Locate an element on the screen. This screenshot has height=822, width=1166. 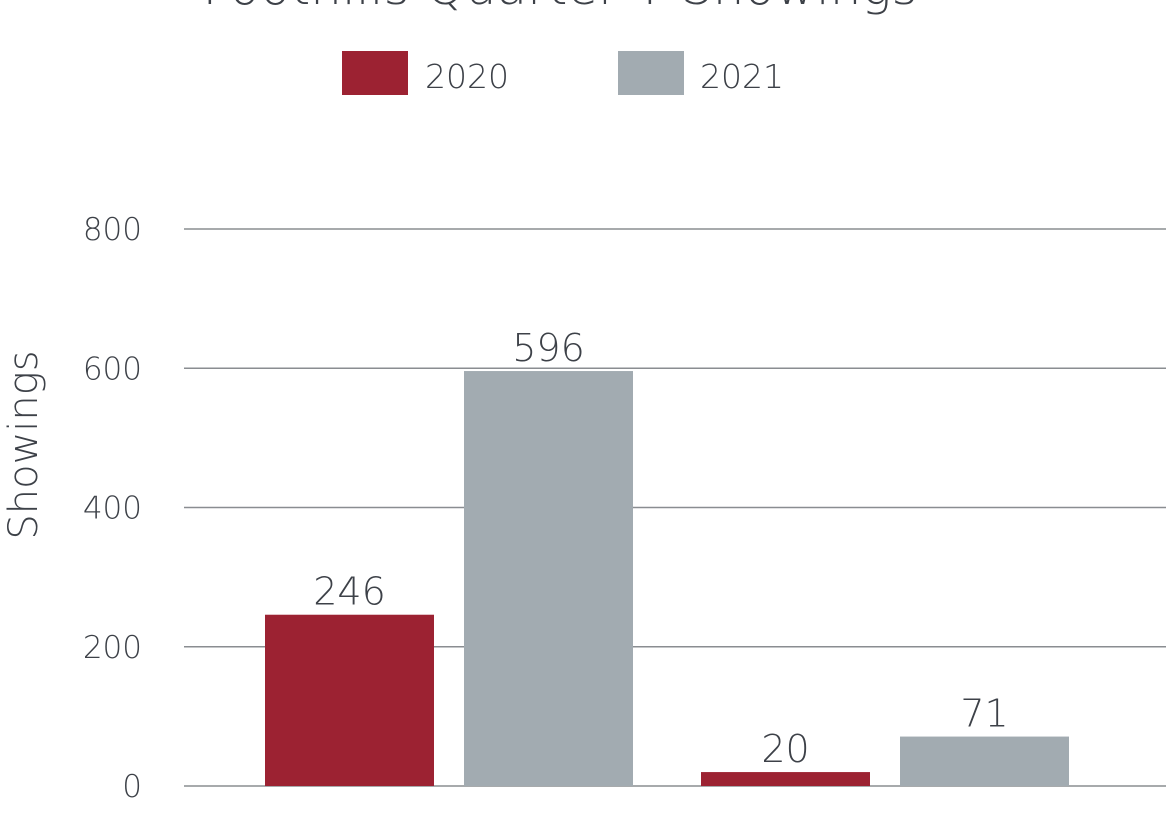
data-label-2020-1: 20 is located at coordinates (785, 749).